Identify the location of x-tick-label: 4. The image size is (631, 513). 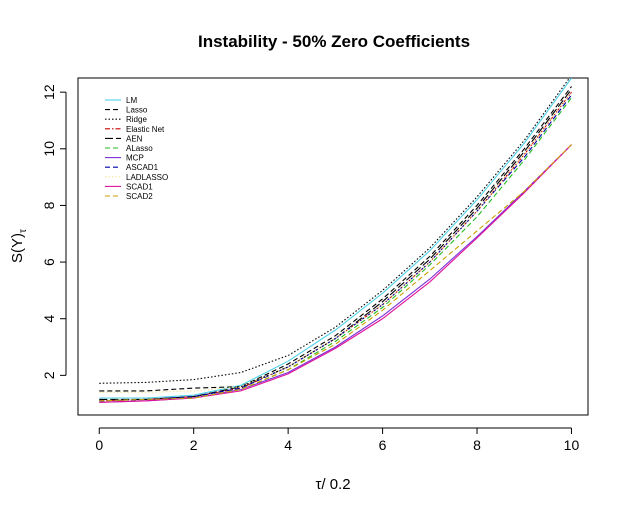
(288, 445).